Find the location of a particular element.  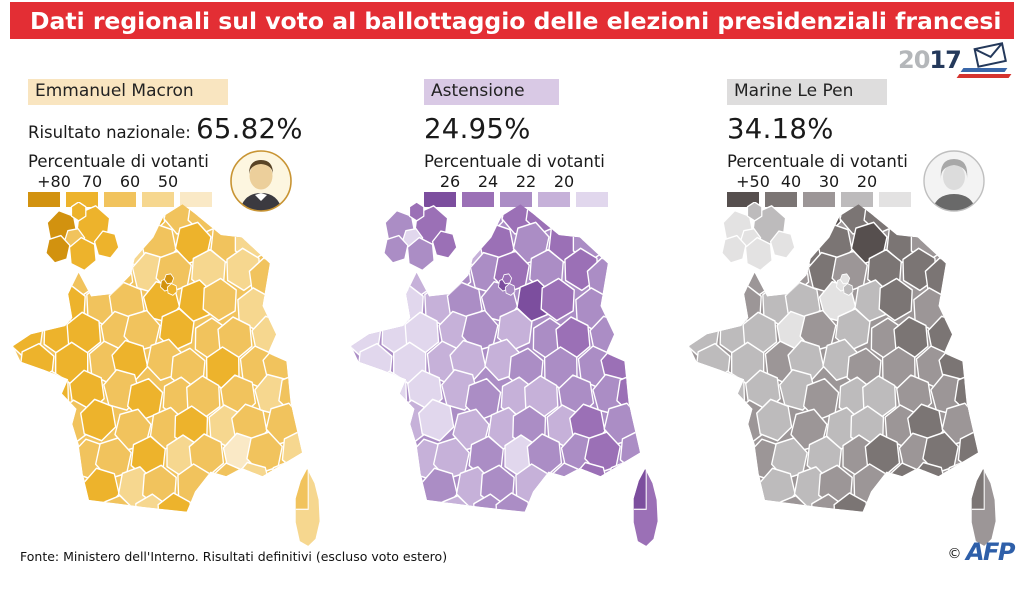

legend-tick: 26 is located at coordinates (450, 181).